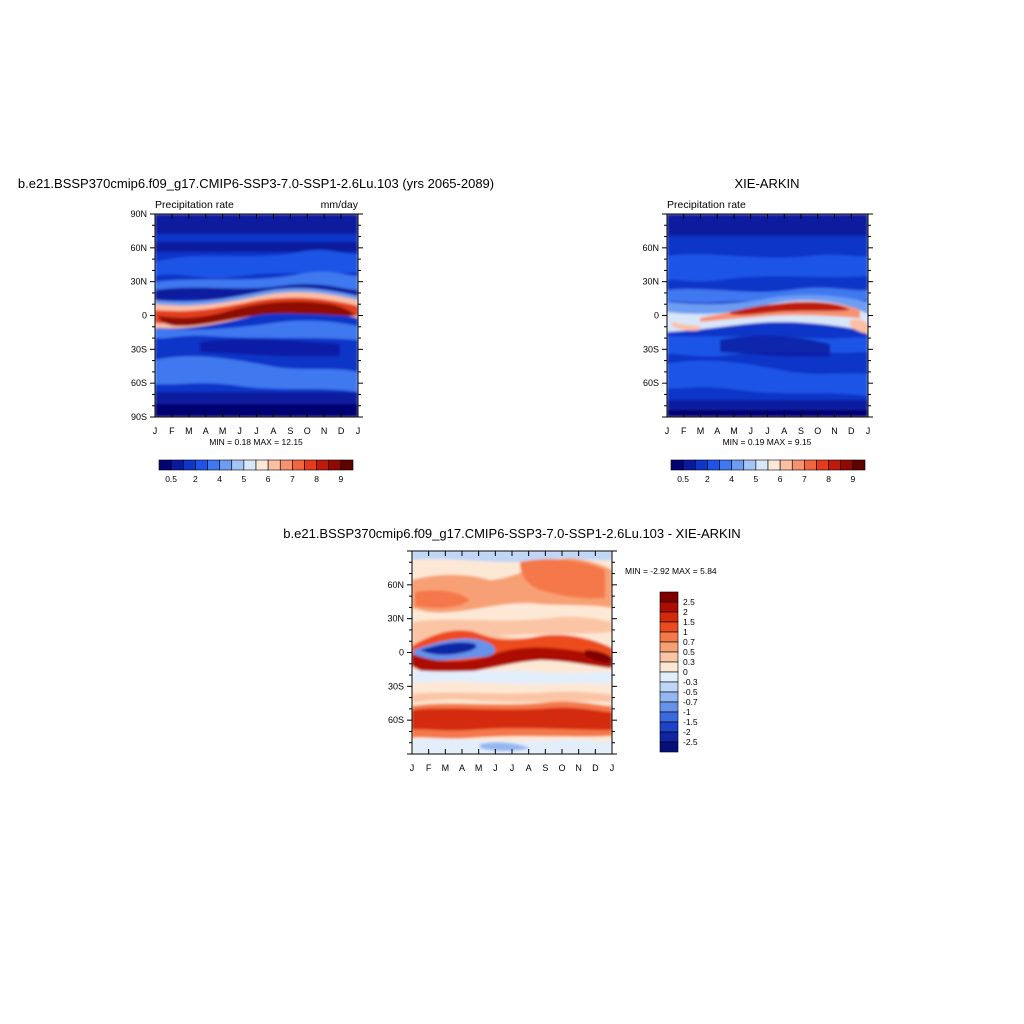 This screenshot has width=1024, height=1024. Describe the element at coordinates (690, 682) in the screenshot. I see `colorbar-label: -0.3` at that location.